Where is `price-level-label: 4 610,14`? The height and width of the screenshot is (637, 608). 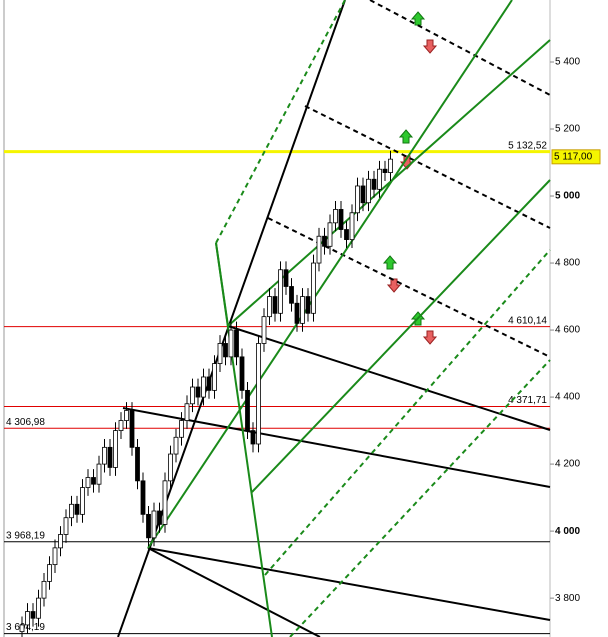 price-level-label: 4 610,14 is located at coordinates (527, 320).